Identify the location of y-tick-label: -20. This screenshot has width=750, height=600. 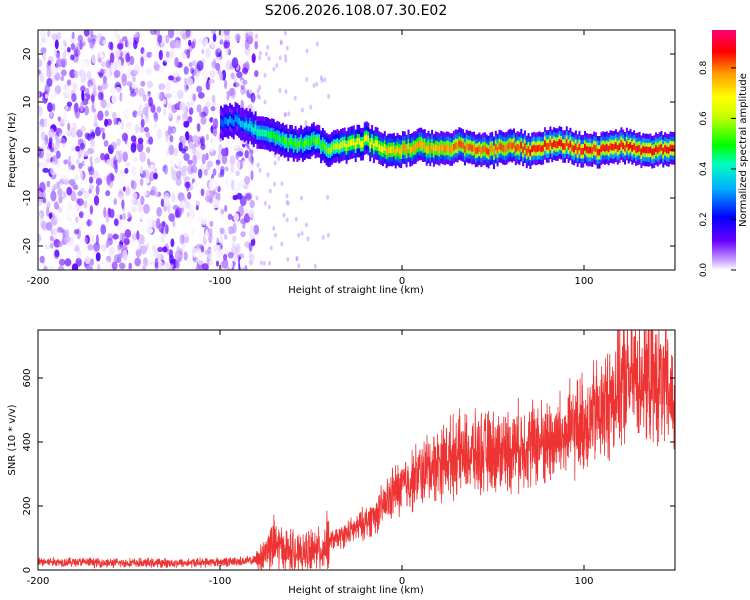
(27, 246).